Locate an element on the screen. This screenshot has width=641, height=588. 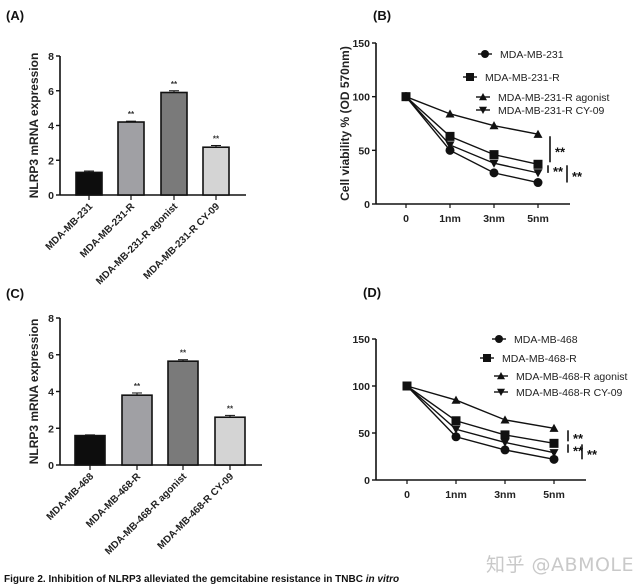
legend-label: MDA-MB-231-R CY-09 is located at coordinates (551, 111).